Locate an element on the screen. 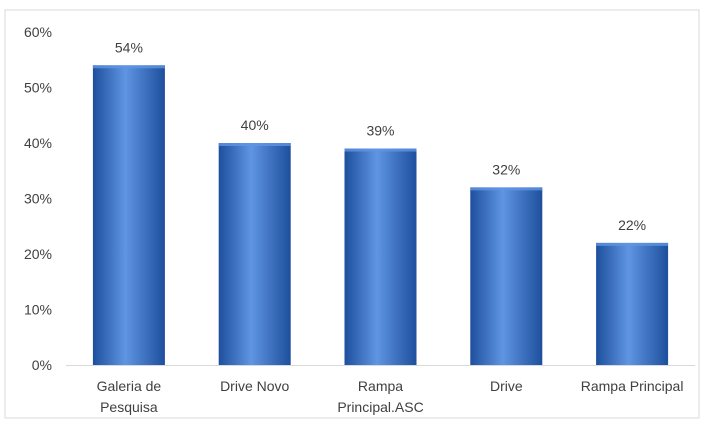  data-label: 22% is located at coordinates (632, 225).